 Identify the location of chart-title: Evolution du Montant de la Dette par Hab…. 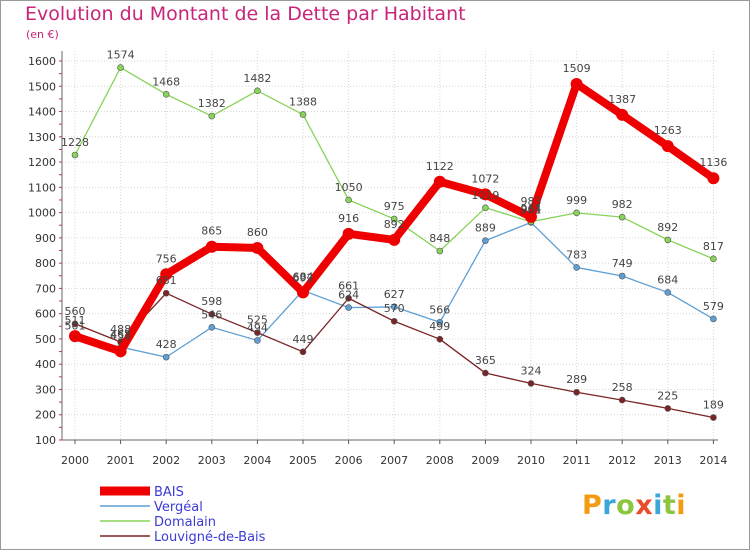
(245, 14).